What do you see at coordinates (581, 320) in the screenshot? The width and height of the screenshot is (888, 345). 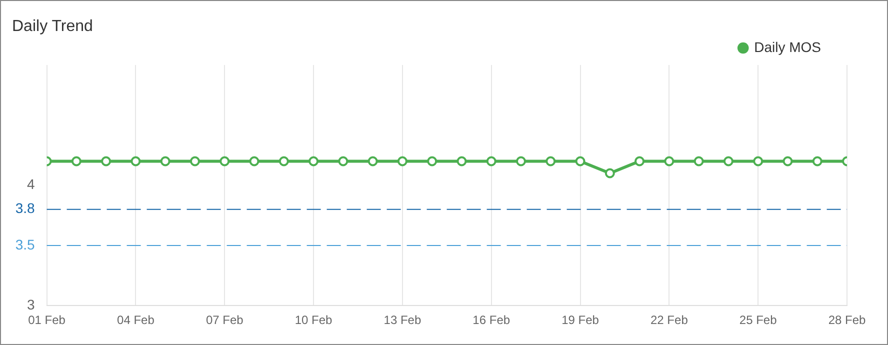 I see `x-tick-label: 19 Feb` at bounding box center [581, 320].